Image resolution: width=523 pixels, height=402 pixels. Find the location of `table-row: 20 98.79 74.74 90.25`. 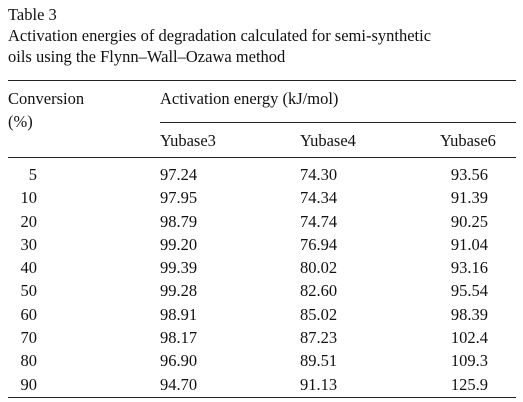

table-row: 20 98.79 74.74 90.25 is located at coordinates (261, 221).